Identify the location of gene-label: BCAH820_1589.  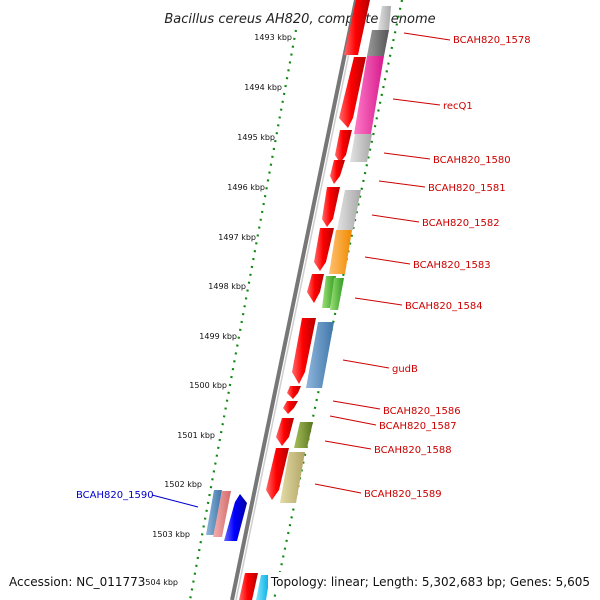
(403, 494).